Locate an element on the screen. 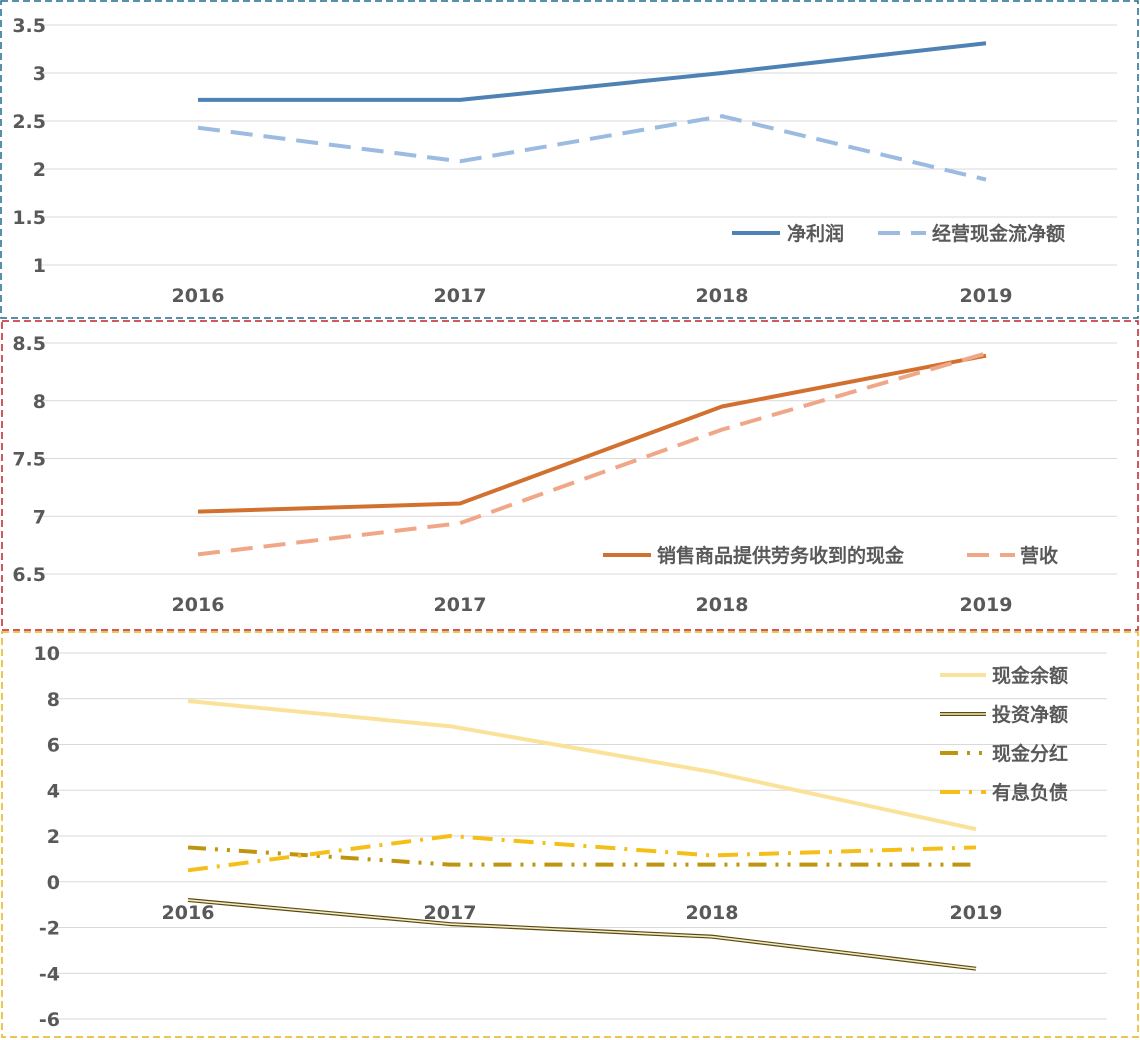 The width and height of the screenshot is (1140, 1040). legend-label: 销售商品提供劳务收到的现金 is located at coordinates (781, 555).